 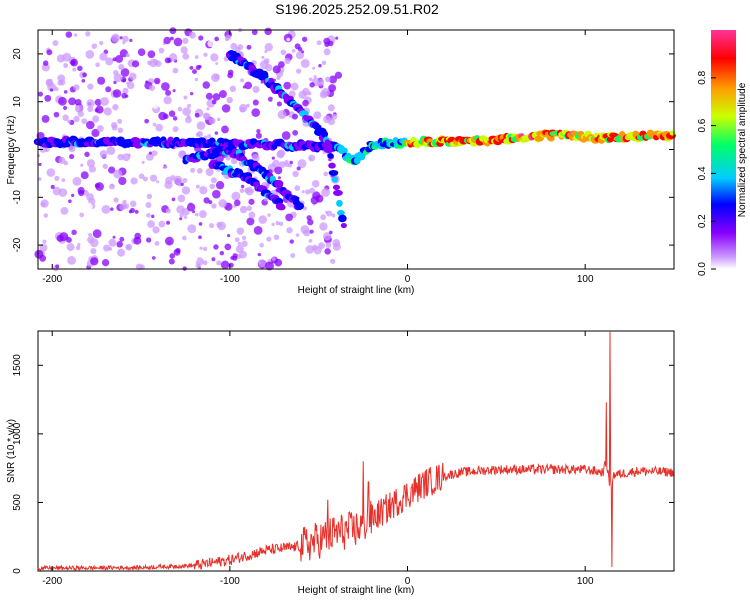 What do you see at coordinates (17, 149) in the screenshot?
I see `y-tick-label: 0` at bounding box center [17, 149].